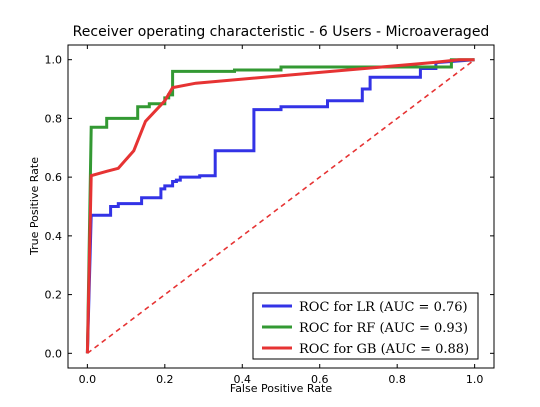  I want to click on legend-label: ROC for RF (AUC = 0.93), so click(383, 328).